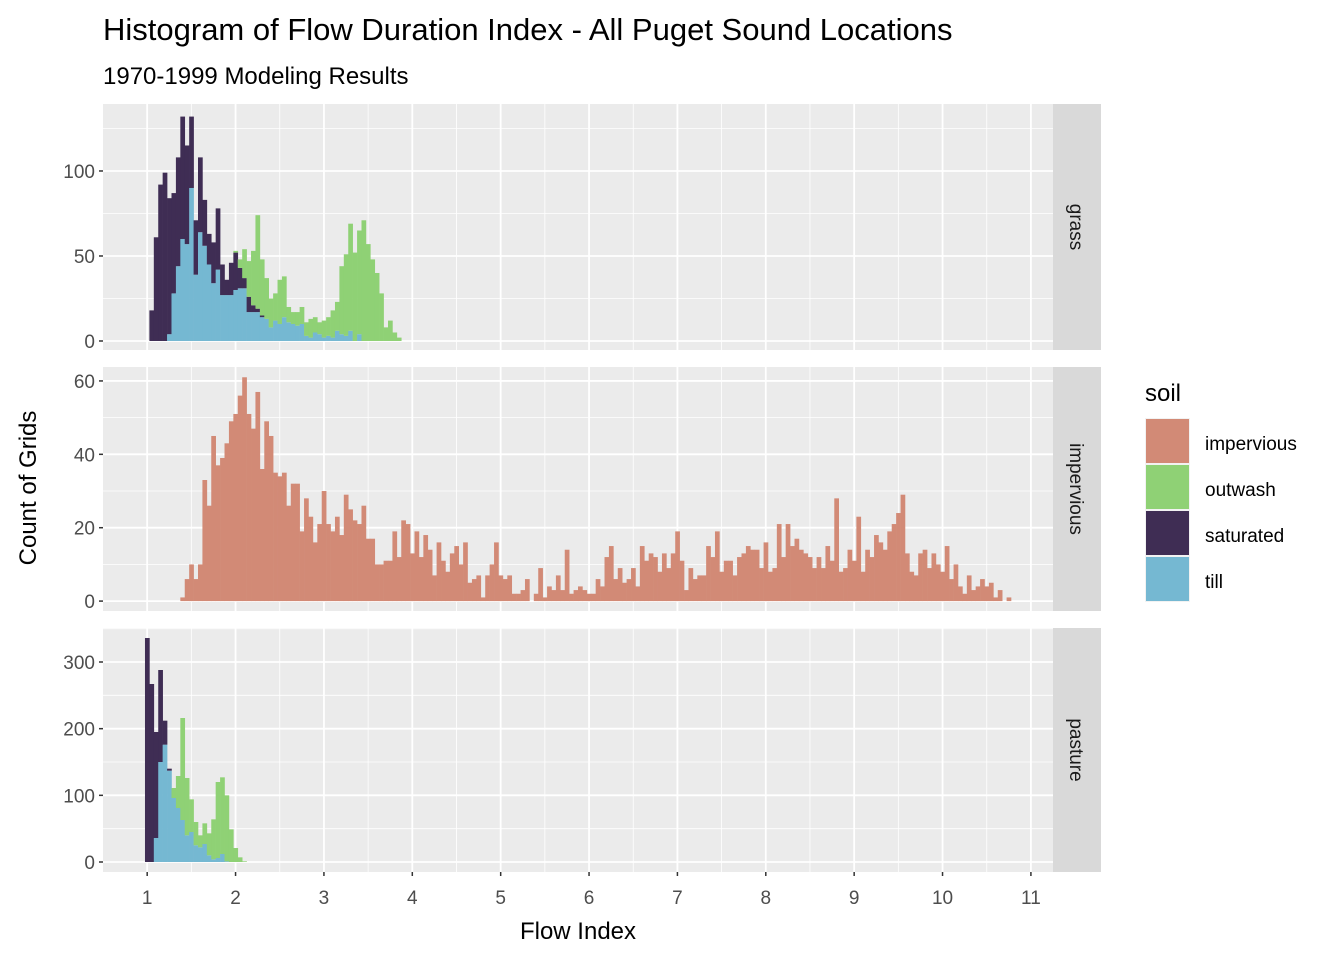 The height and width of the screenshot is (960, 1344). Describe the element at coordinates (1244, 536) in the screenshot. I see `legend-label-saturated: saturated` at that location.